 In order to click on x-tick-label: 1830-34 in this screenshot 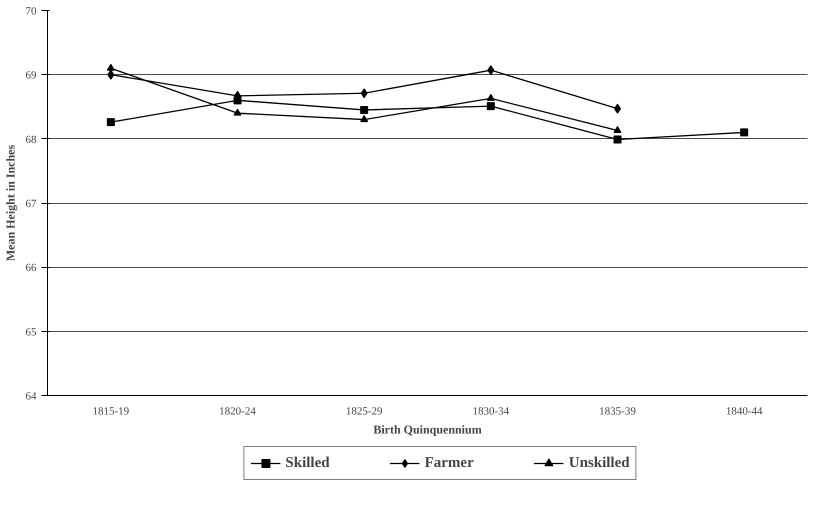, I will do `click(491, 412)`.